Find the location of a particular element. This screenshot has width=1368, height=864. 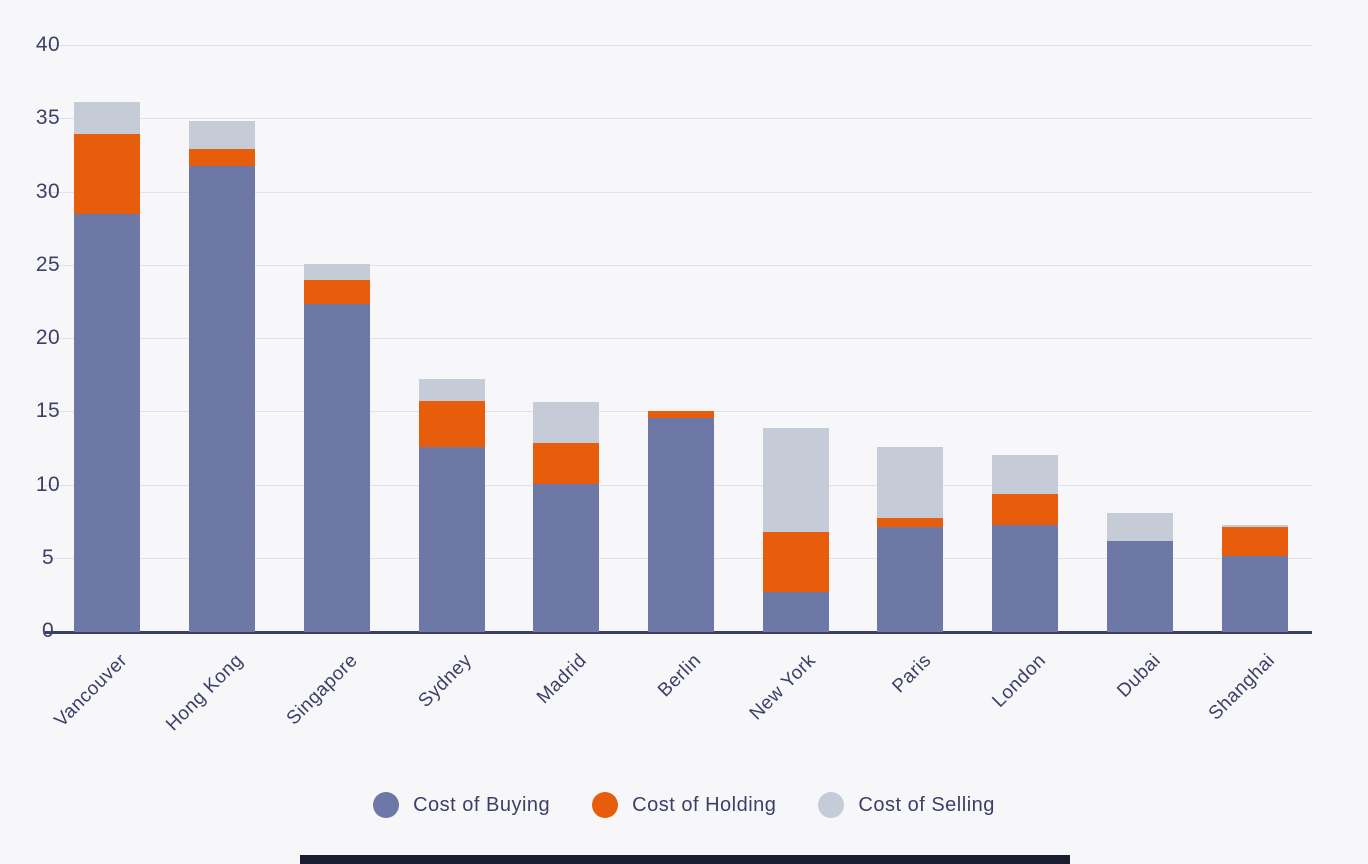

x-axis-label: Hong Kong is located at coordinates (204, 693).